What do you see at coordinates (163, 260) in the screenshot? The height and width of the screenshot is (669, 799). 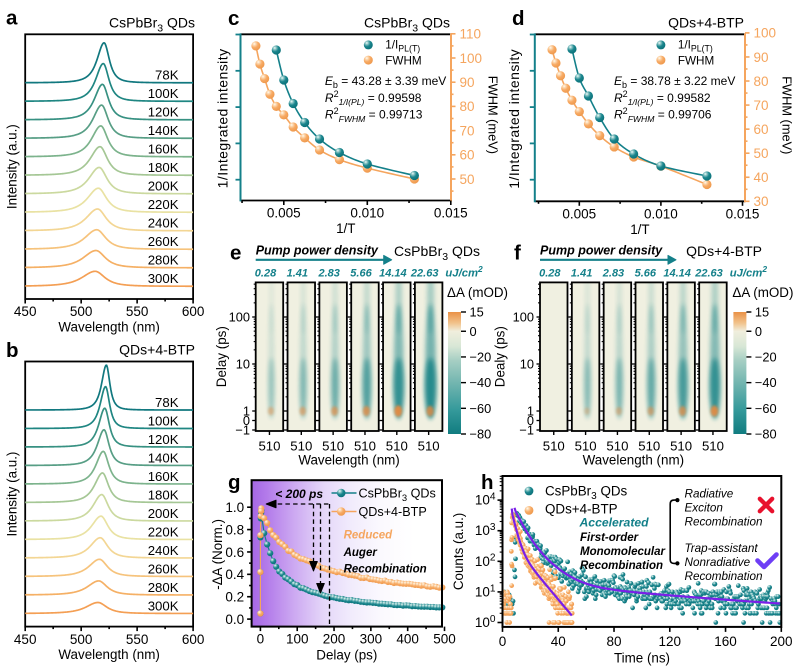 I see `svg-text: 280K` at bounding box center [163, 260].